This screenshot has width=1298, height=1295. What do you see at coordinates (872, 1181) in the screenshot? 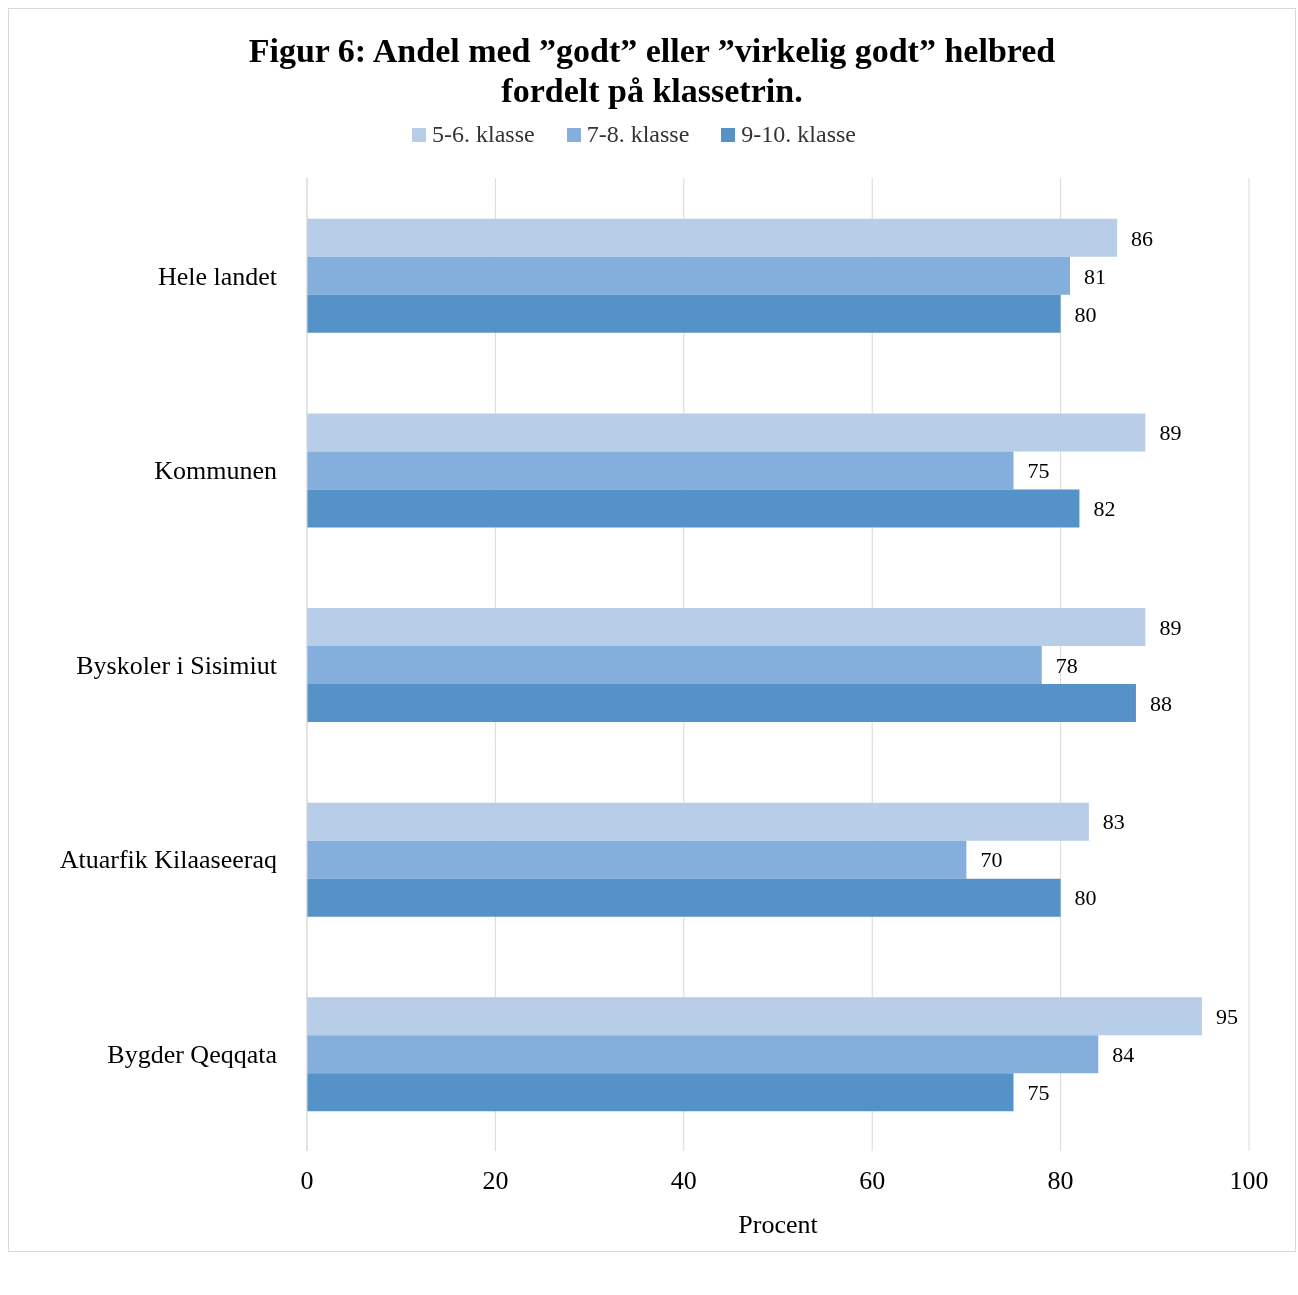
I see `x-tick-label: 60` at bounding box center [872, 1181].